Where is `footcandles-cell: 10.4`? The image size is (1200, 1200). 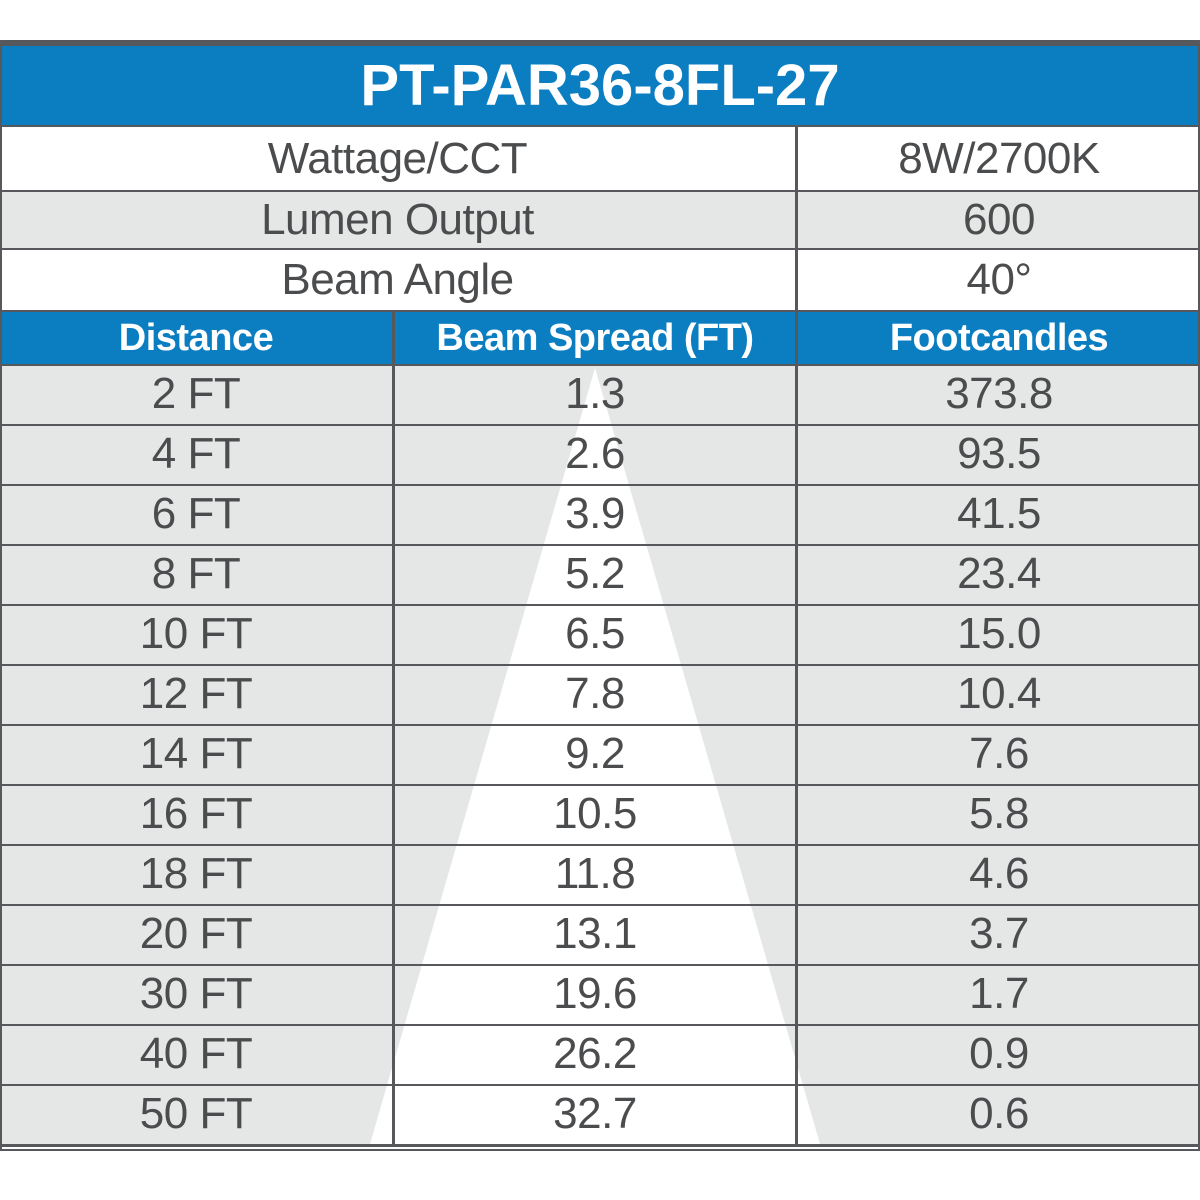 footcandles-cell: 10.4 is located at coordinates (999, 693).